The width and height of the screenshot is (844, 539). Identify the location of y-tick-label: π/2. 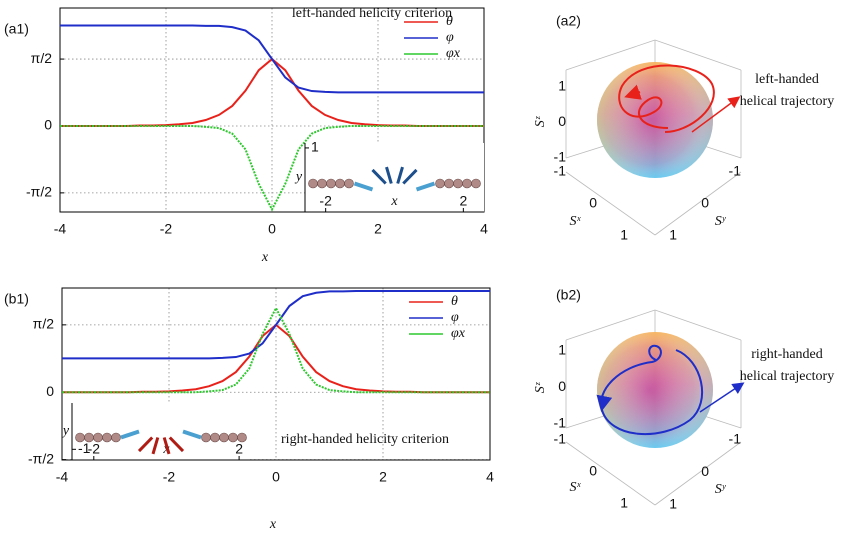
(42, 58).